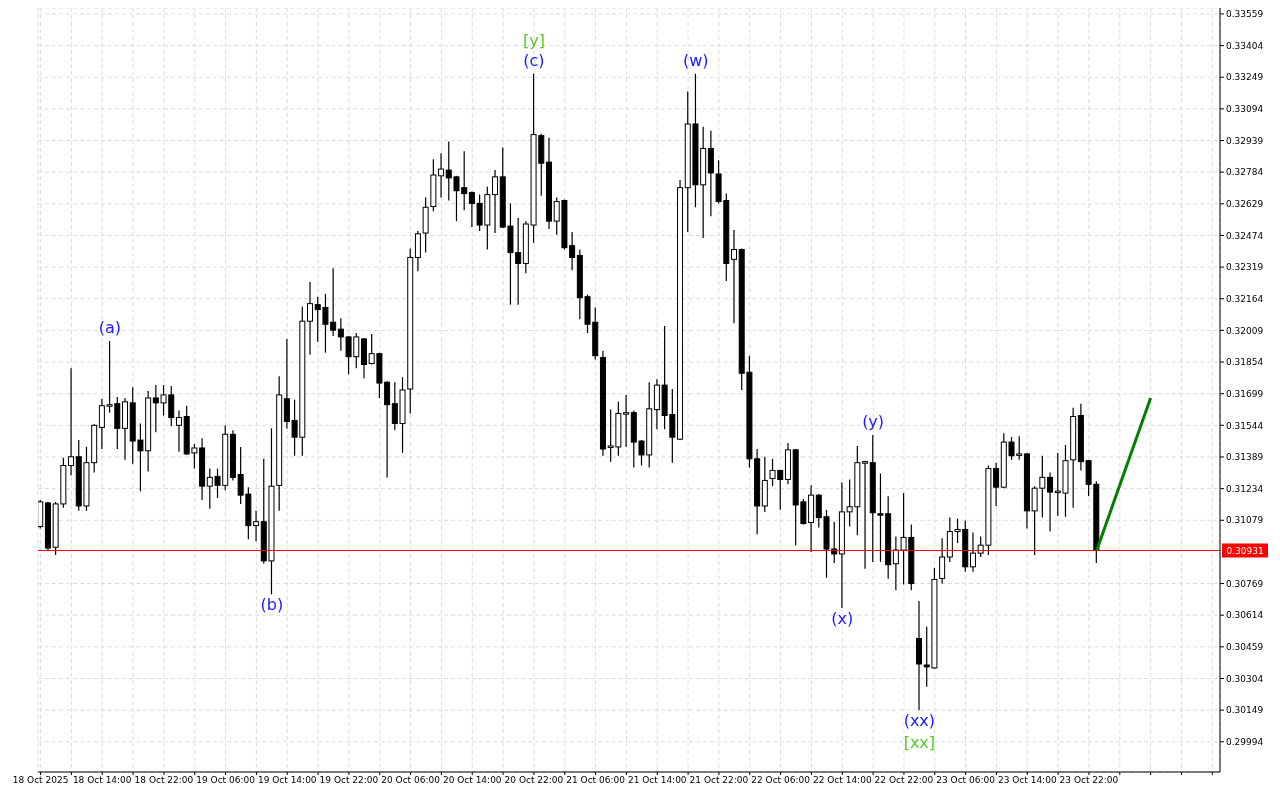 The height and width of the screenshot is (800, 1280). Describe the element at coordinates (1245, 362) in the screenshot. I see `y-tick-label: 0.31854` at that location.